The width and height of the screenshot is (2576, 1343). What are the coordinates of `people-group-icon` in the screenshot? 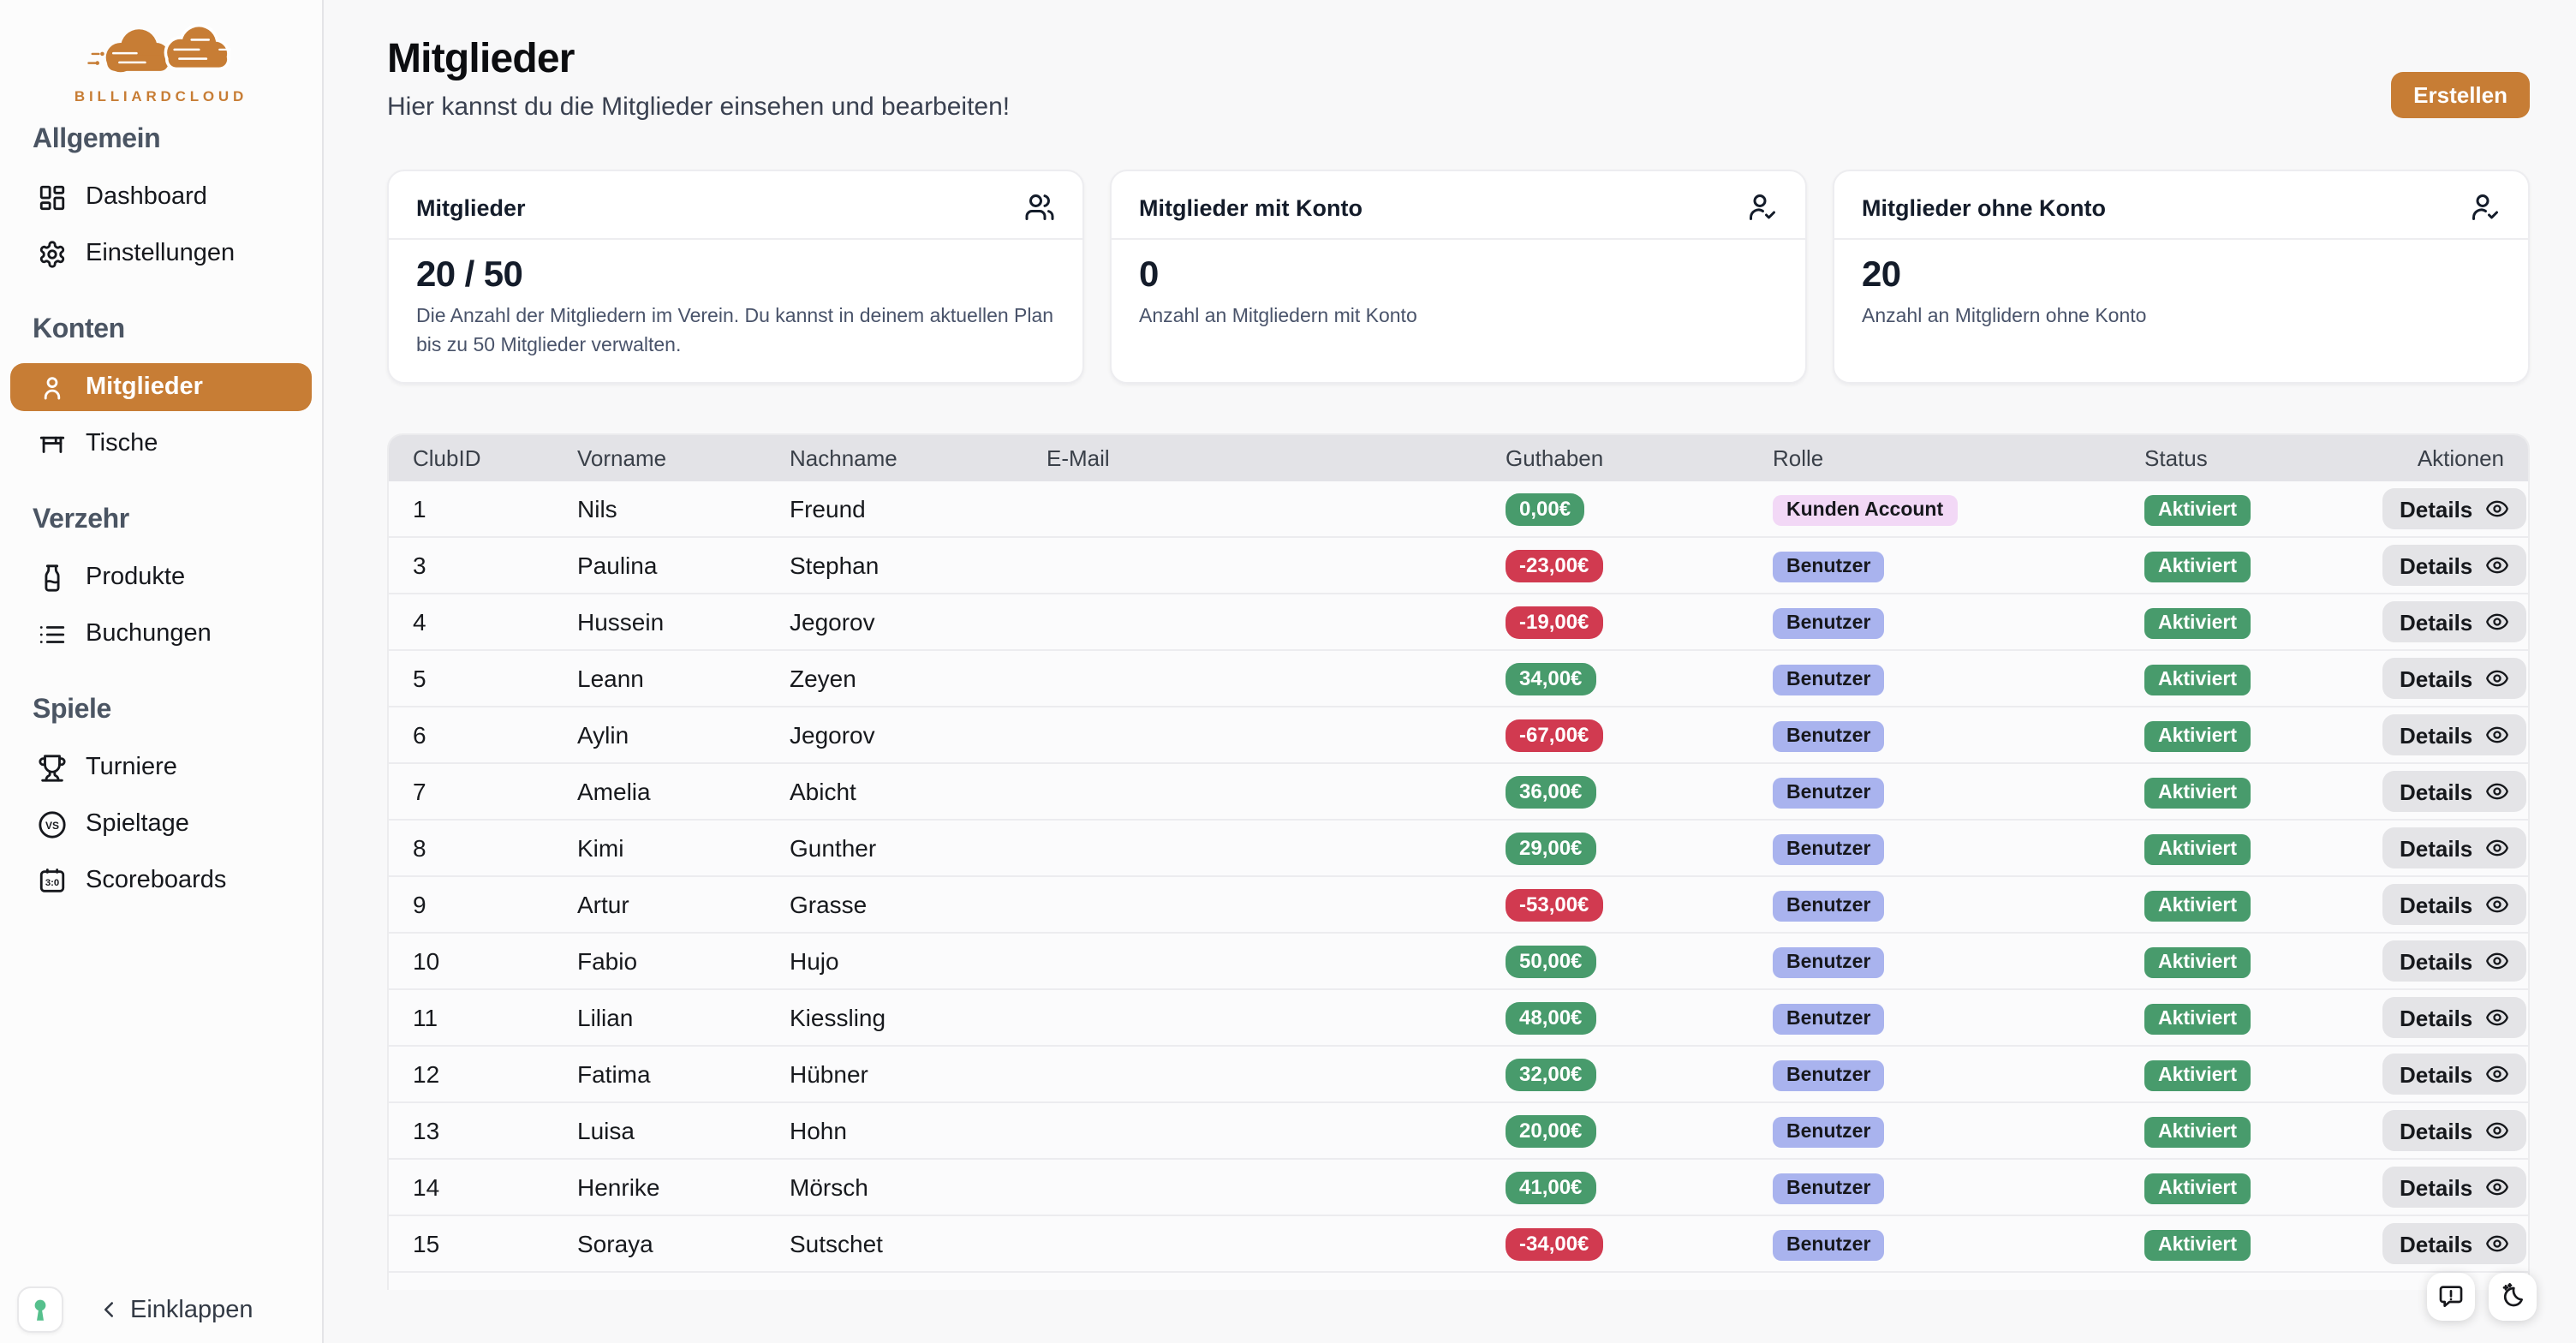 It's located at (1039, 207).